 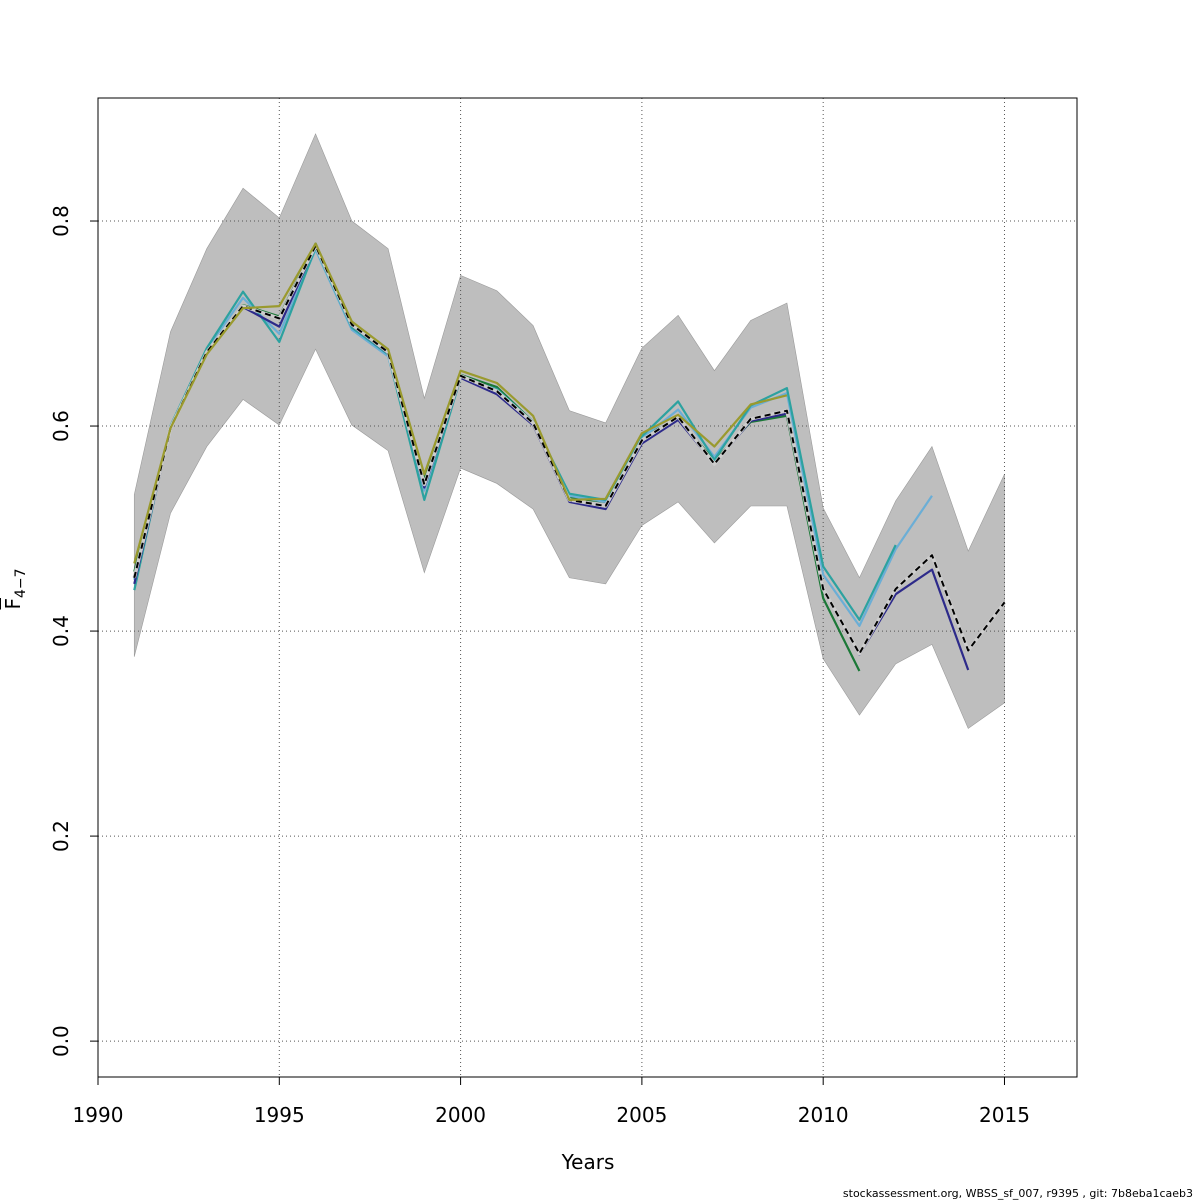 I want to click on x-axis-title: Years, so click(x=588, y=1162).